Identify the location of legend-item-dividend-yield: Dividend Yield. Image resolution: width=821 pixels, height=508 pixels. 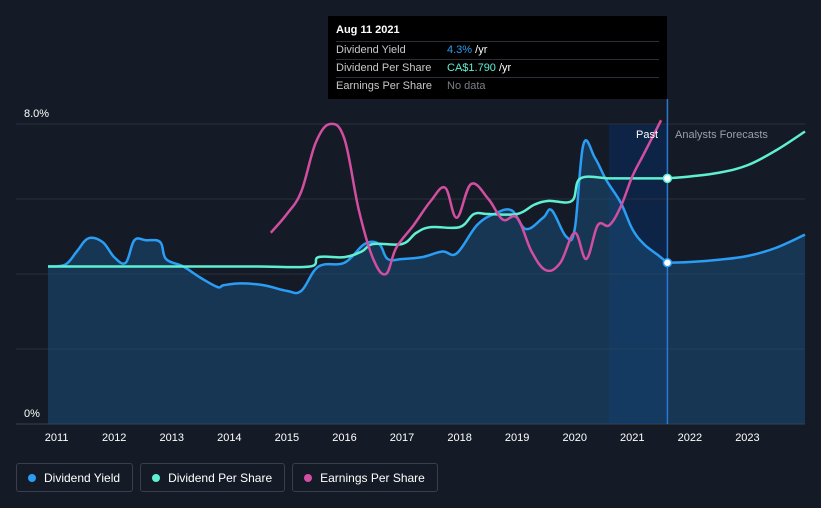
(75, 477).